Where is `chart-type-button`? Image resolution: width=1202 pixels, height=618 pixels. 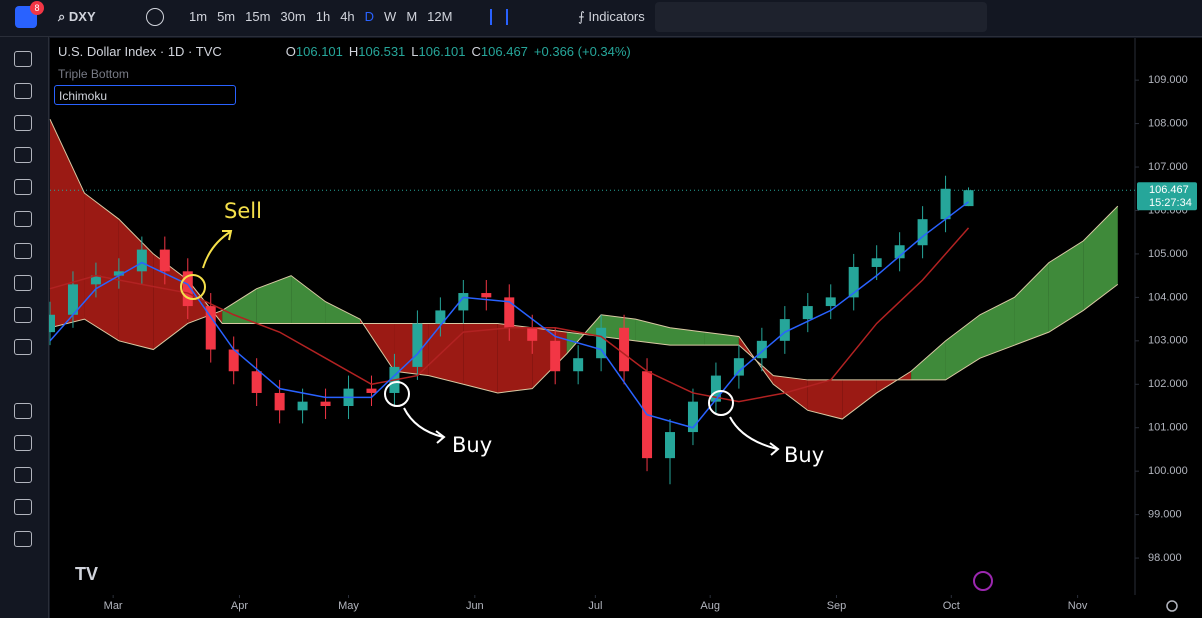 chart-type-button is located at coordinates (499, 17).